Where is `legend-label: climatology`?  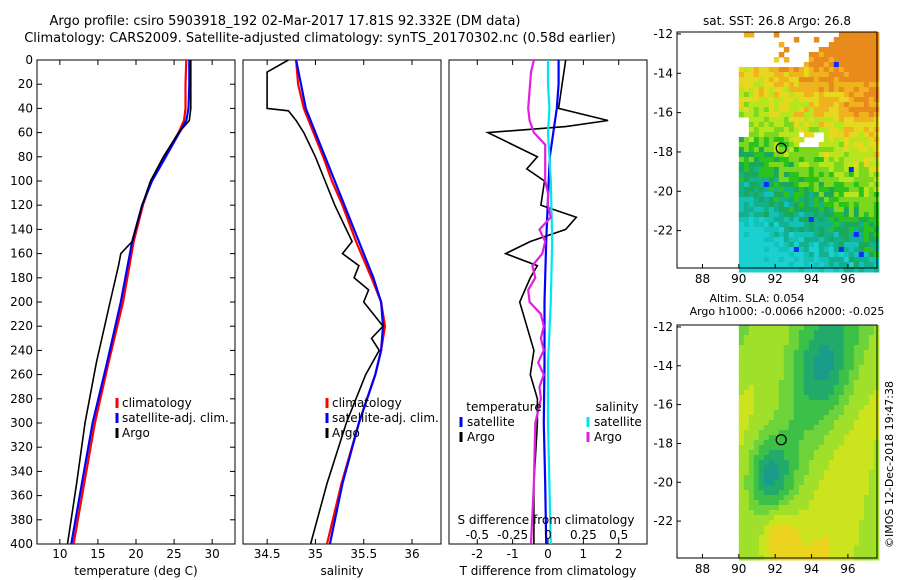
legend-label: climatology is located at coordinates (367, 403).